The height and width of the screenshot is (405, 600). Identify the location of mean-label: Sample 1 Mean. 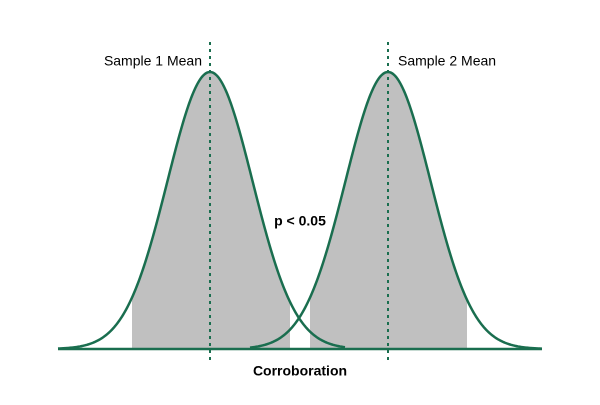
(153, 61).